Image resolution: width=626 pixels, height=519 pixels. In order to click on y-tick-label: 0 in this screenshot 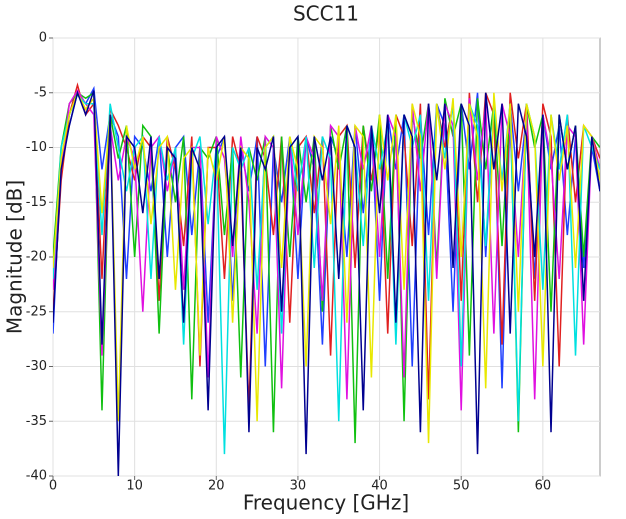, I will do `click(43, 38)`.